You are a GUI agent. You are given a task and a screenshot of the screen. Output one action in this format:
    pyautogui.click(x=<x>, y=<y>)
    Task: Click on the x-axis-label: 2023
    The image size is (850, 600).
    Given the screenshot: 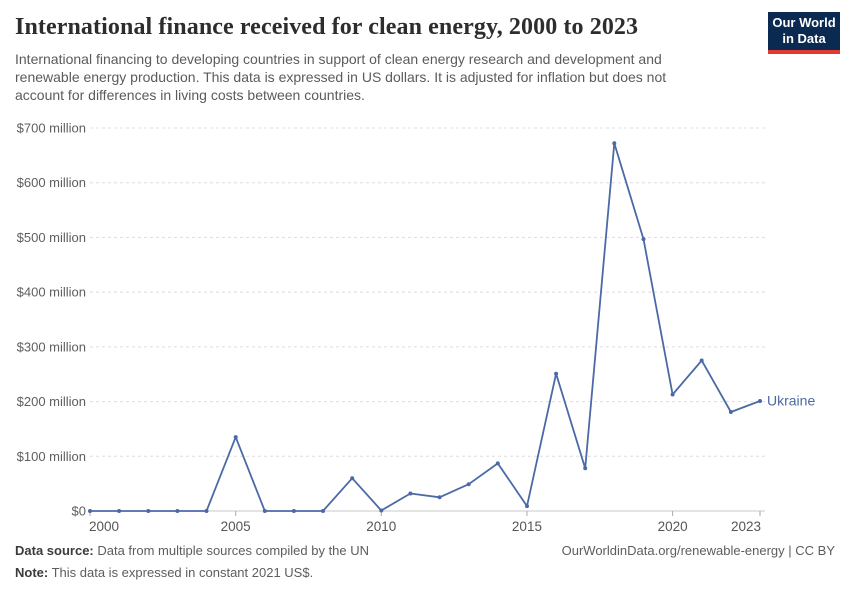 What is the action you would take?
    pyautogui.click(x=746, y=526)
    